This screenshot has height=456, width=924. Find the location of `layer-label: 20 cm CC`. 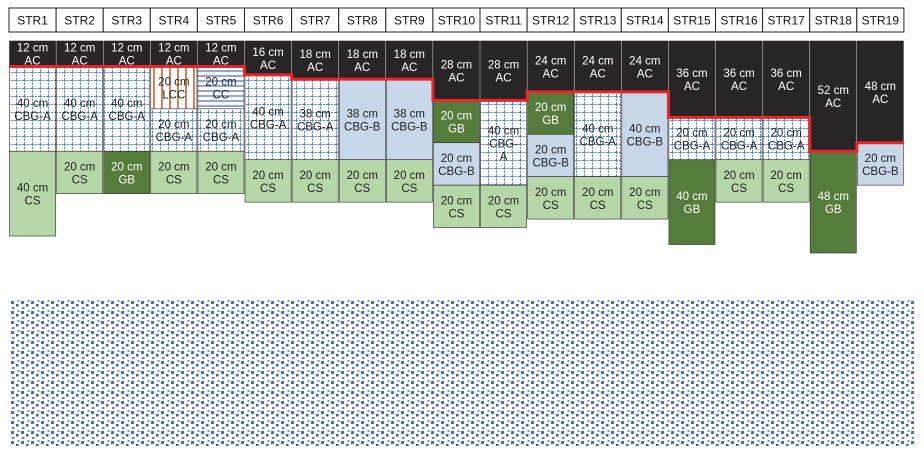

layer-label: 20 cm CC is located at coordinates (220, 89).